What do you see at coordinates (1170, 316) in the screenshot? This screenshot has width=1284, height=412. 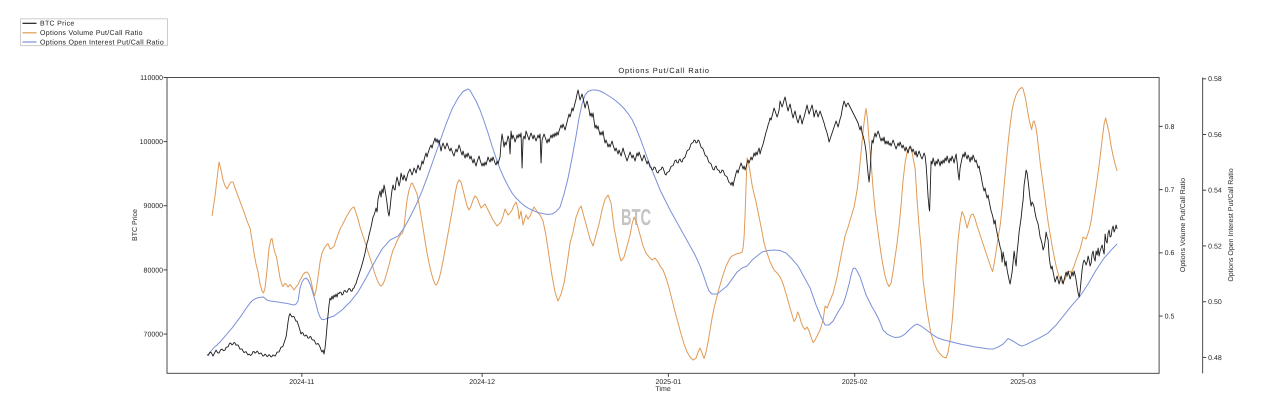 I see `svg-text: 0.5` at bounding box center [1170, 316].